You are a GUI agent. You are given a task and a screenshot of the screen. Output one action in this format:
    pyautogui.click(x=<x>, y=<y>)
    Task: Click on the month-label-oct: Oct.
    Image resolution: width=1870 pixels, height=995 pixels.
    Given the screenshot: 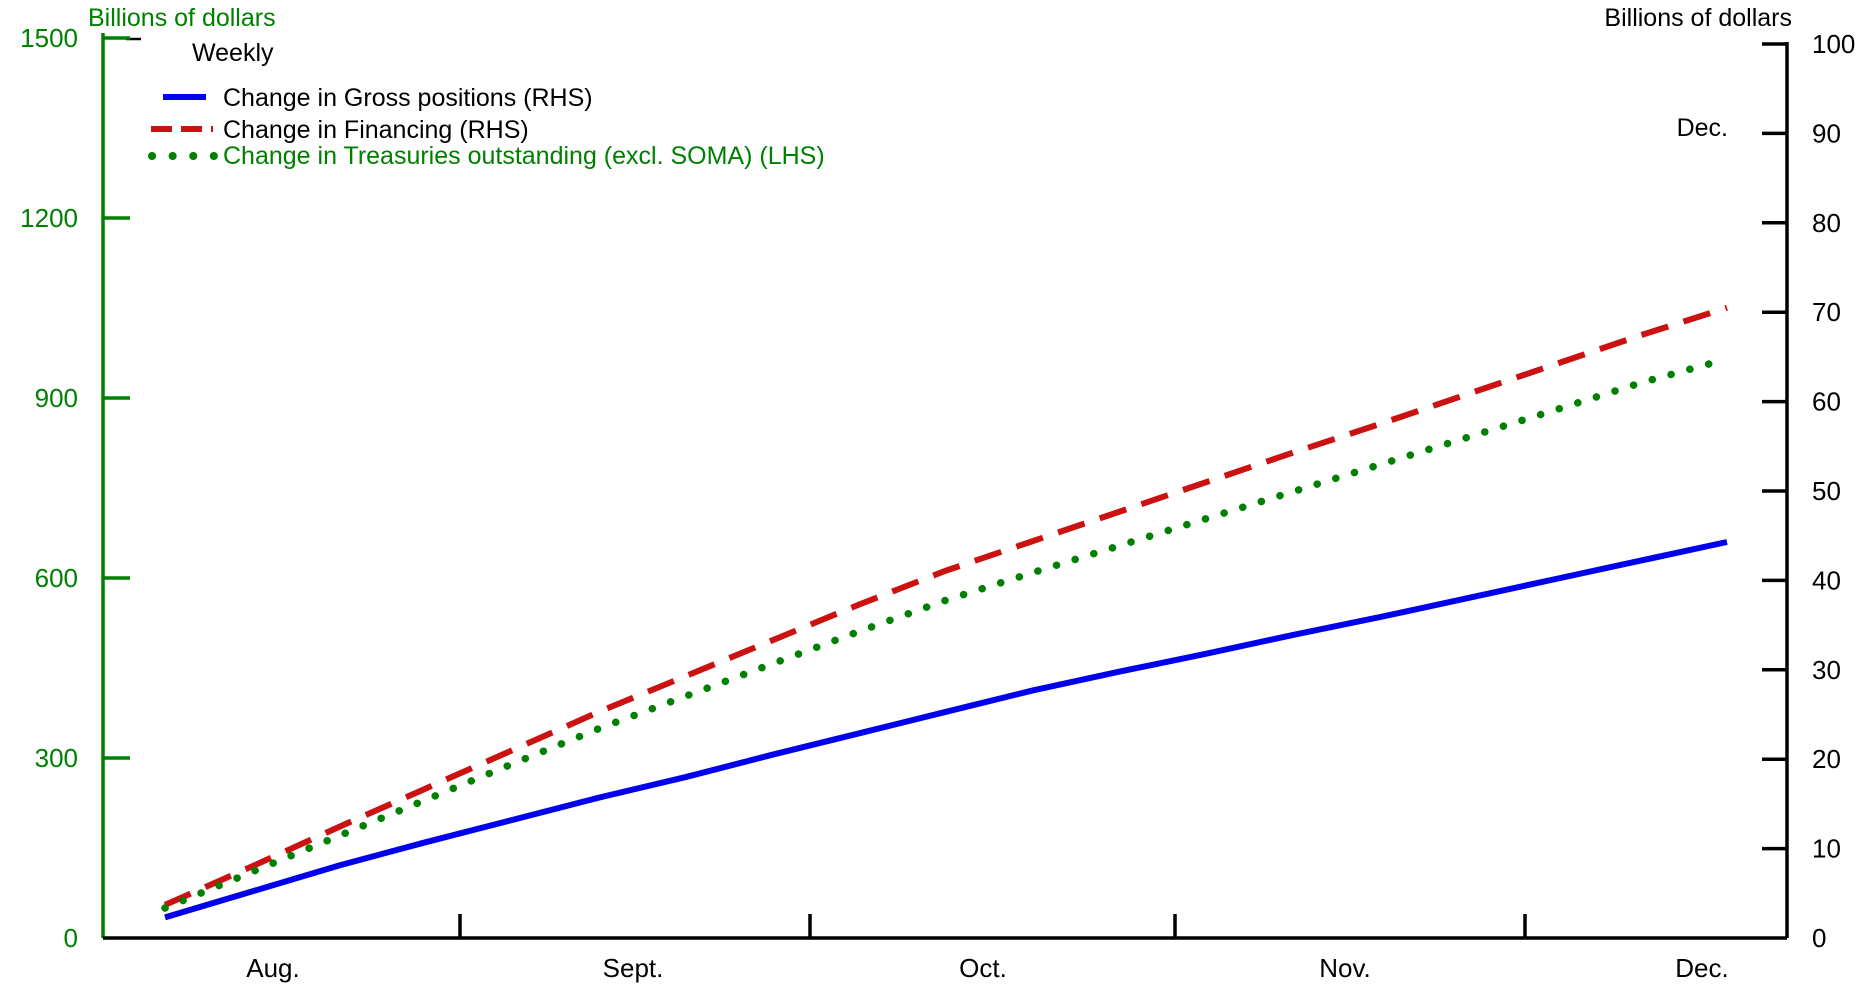 What is the action you would take?
    pyautogui.click(x=983, y=968)
    